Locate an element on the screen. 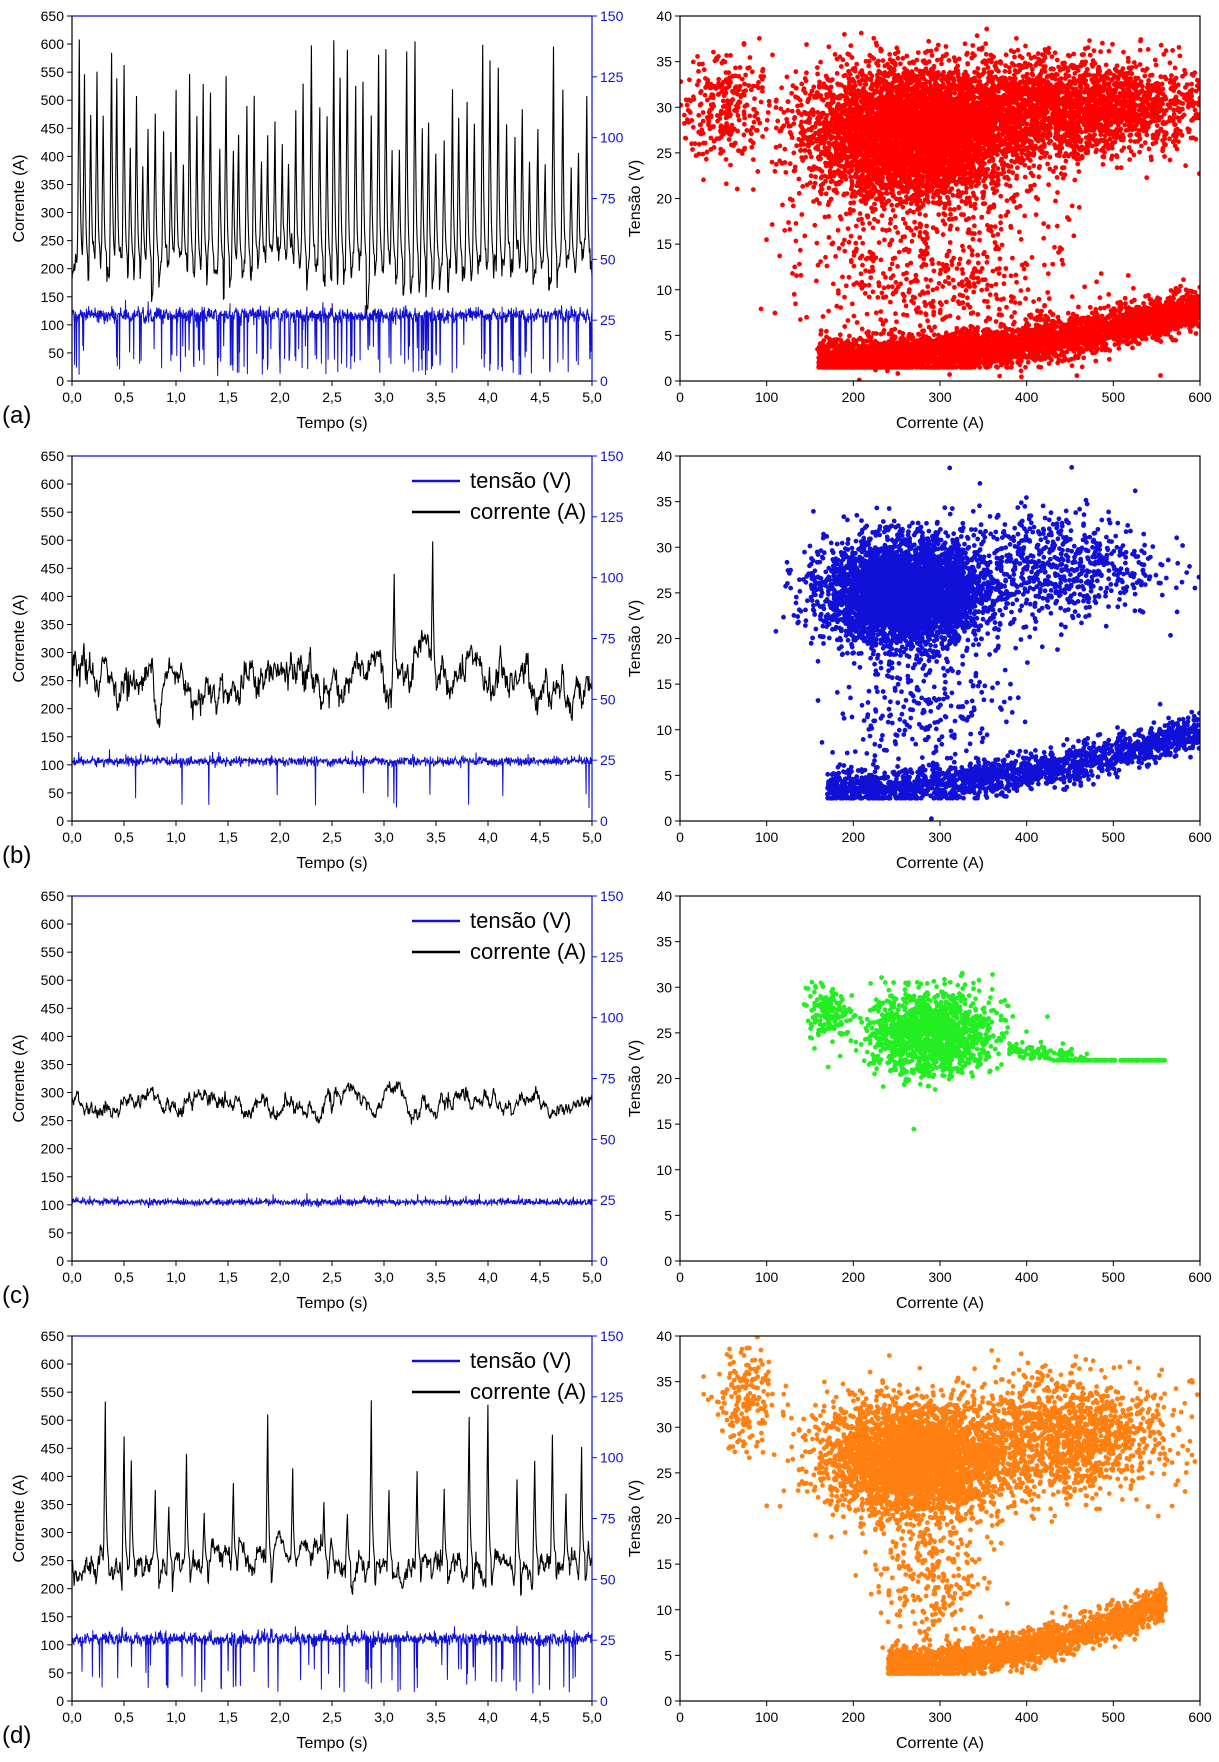 Image resolution: width=1219 pixels, height=1762 pixels. y-tick-label: 40 is located at coordinates (664, 456).